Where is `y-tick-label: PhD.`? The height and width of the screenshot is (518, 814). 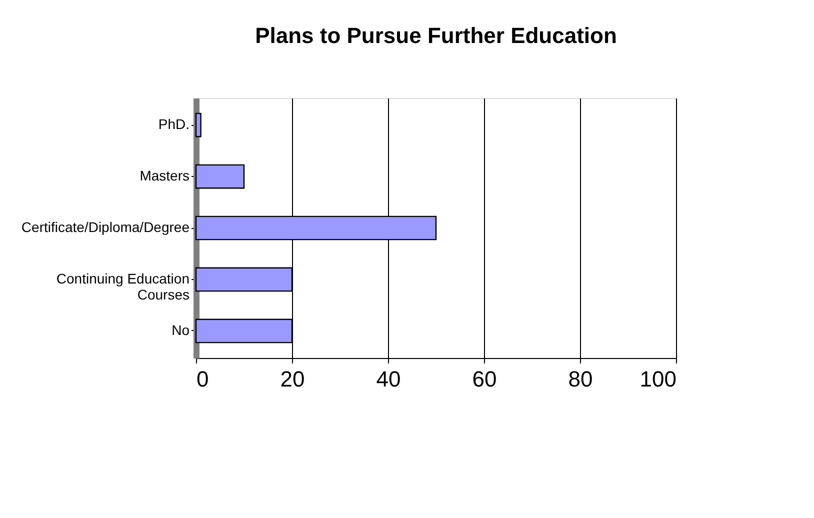
y-tick-label: PhD. is located at coordinates (174, 124).